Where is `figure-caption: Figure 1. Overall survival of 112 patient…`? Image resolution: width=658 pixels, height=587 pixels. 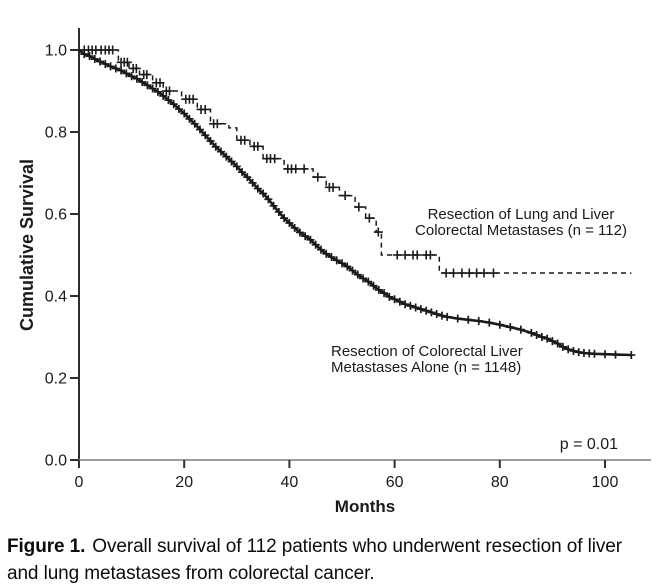 figure-caption: Figure 1. Overall survival of 112 patient… is located at coordinates (327, 560).